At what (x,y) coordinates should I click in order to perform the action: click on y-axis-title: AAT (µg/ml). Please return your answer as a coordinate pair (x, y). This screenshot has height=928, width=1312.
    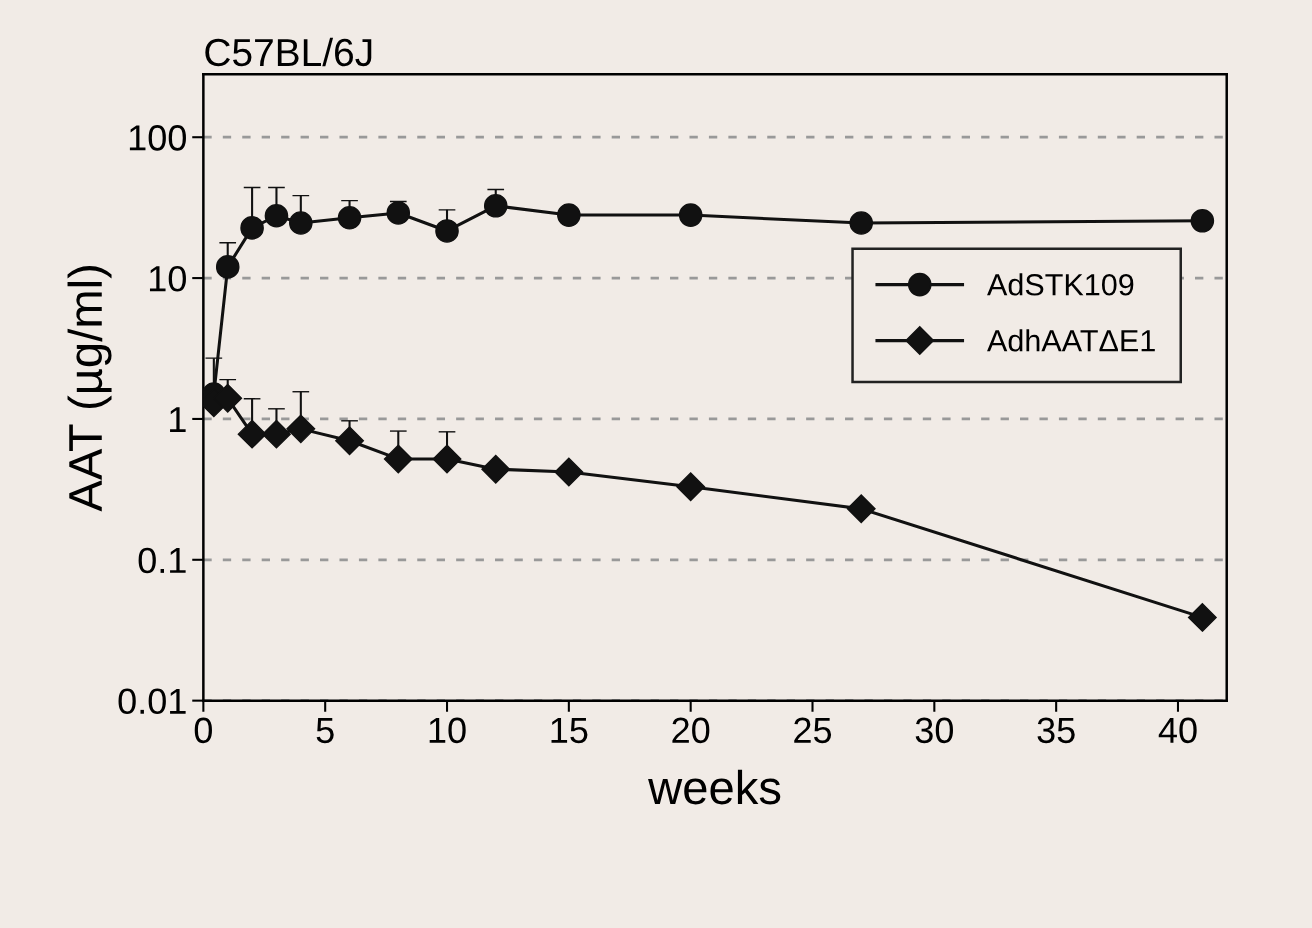
    Looking at the image, I should click on (89, 389).